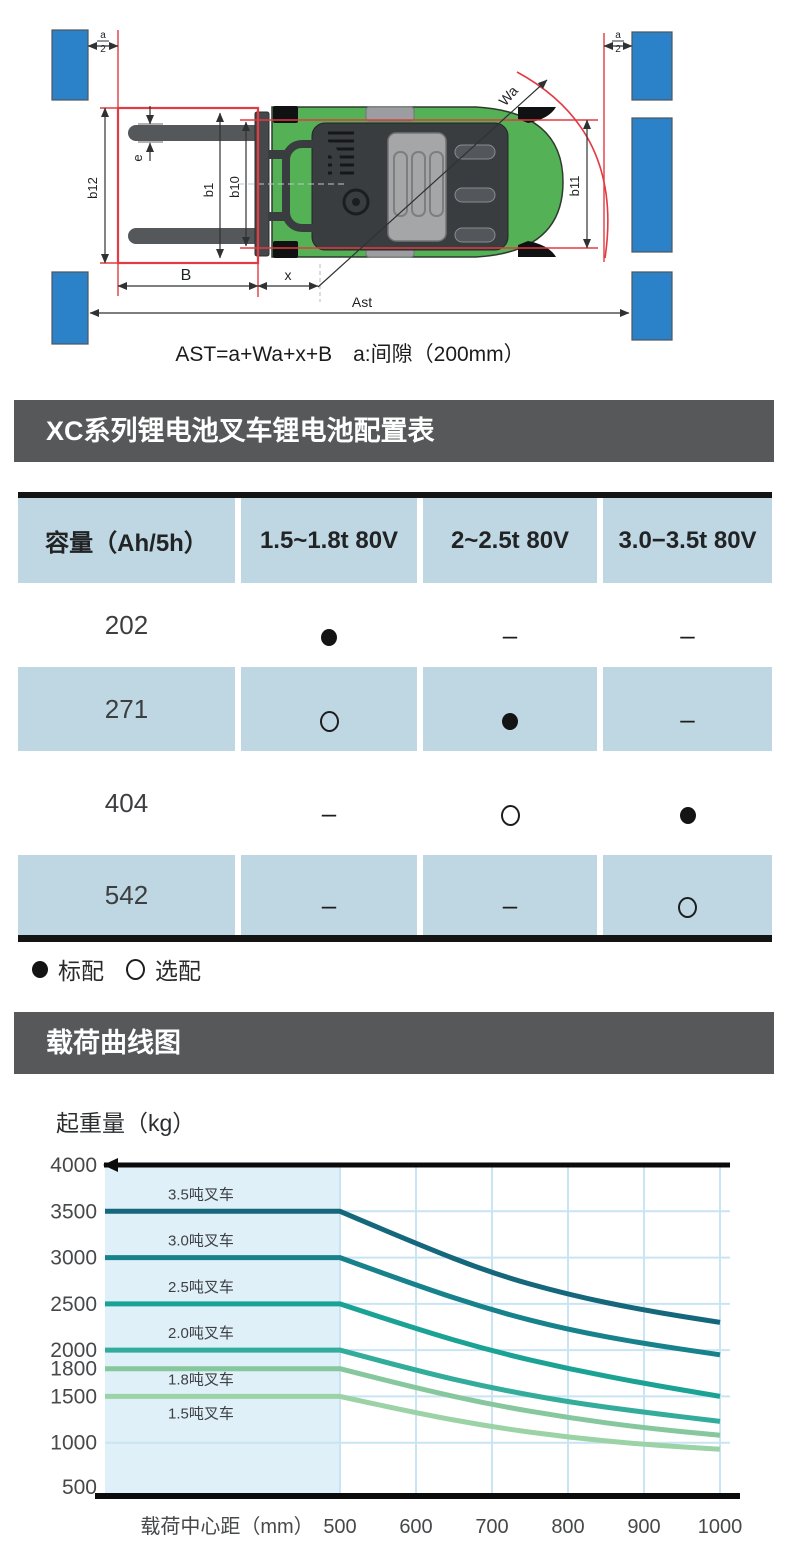  Describe the element at coordinates (720, 1527) in the screenshot. I see `x-tick-label: 1000` at that location.